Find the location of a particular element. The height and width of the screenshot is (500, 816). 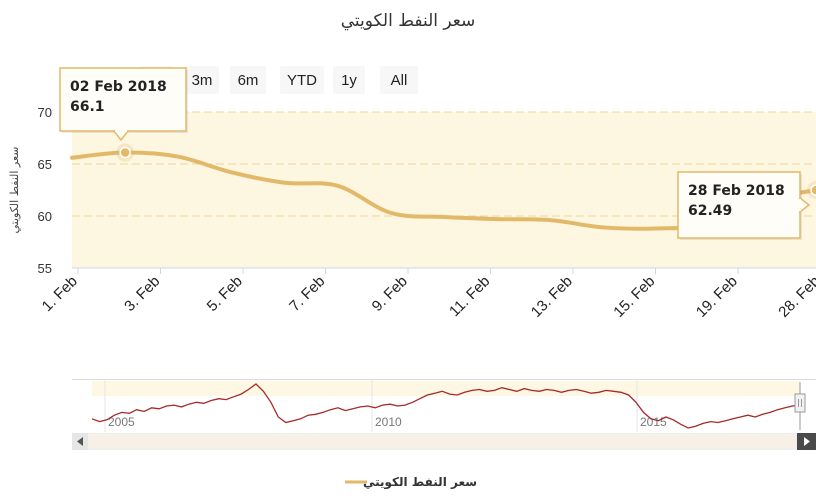

range-button-label: 3m is located at coordinates (202, 80).